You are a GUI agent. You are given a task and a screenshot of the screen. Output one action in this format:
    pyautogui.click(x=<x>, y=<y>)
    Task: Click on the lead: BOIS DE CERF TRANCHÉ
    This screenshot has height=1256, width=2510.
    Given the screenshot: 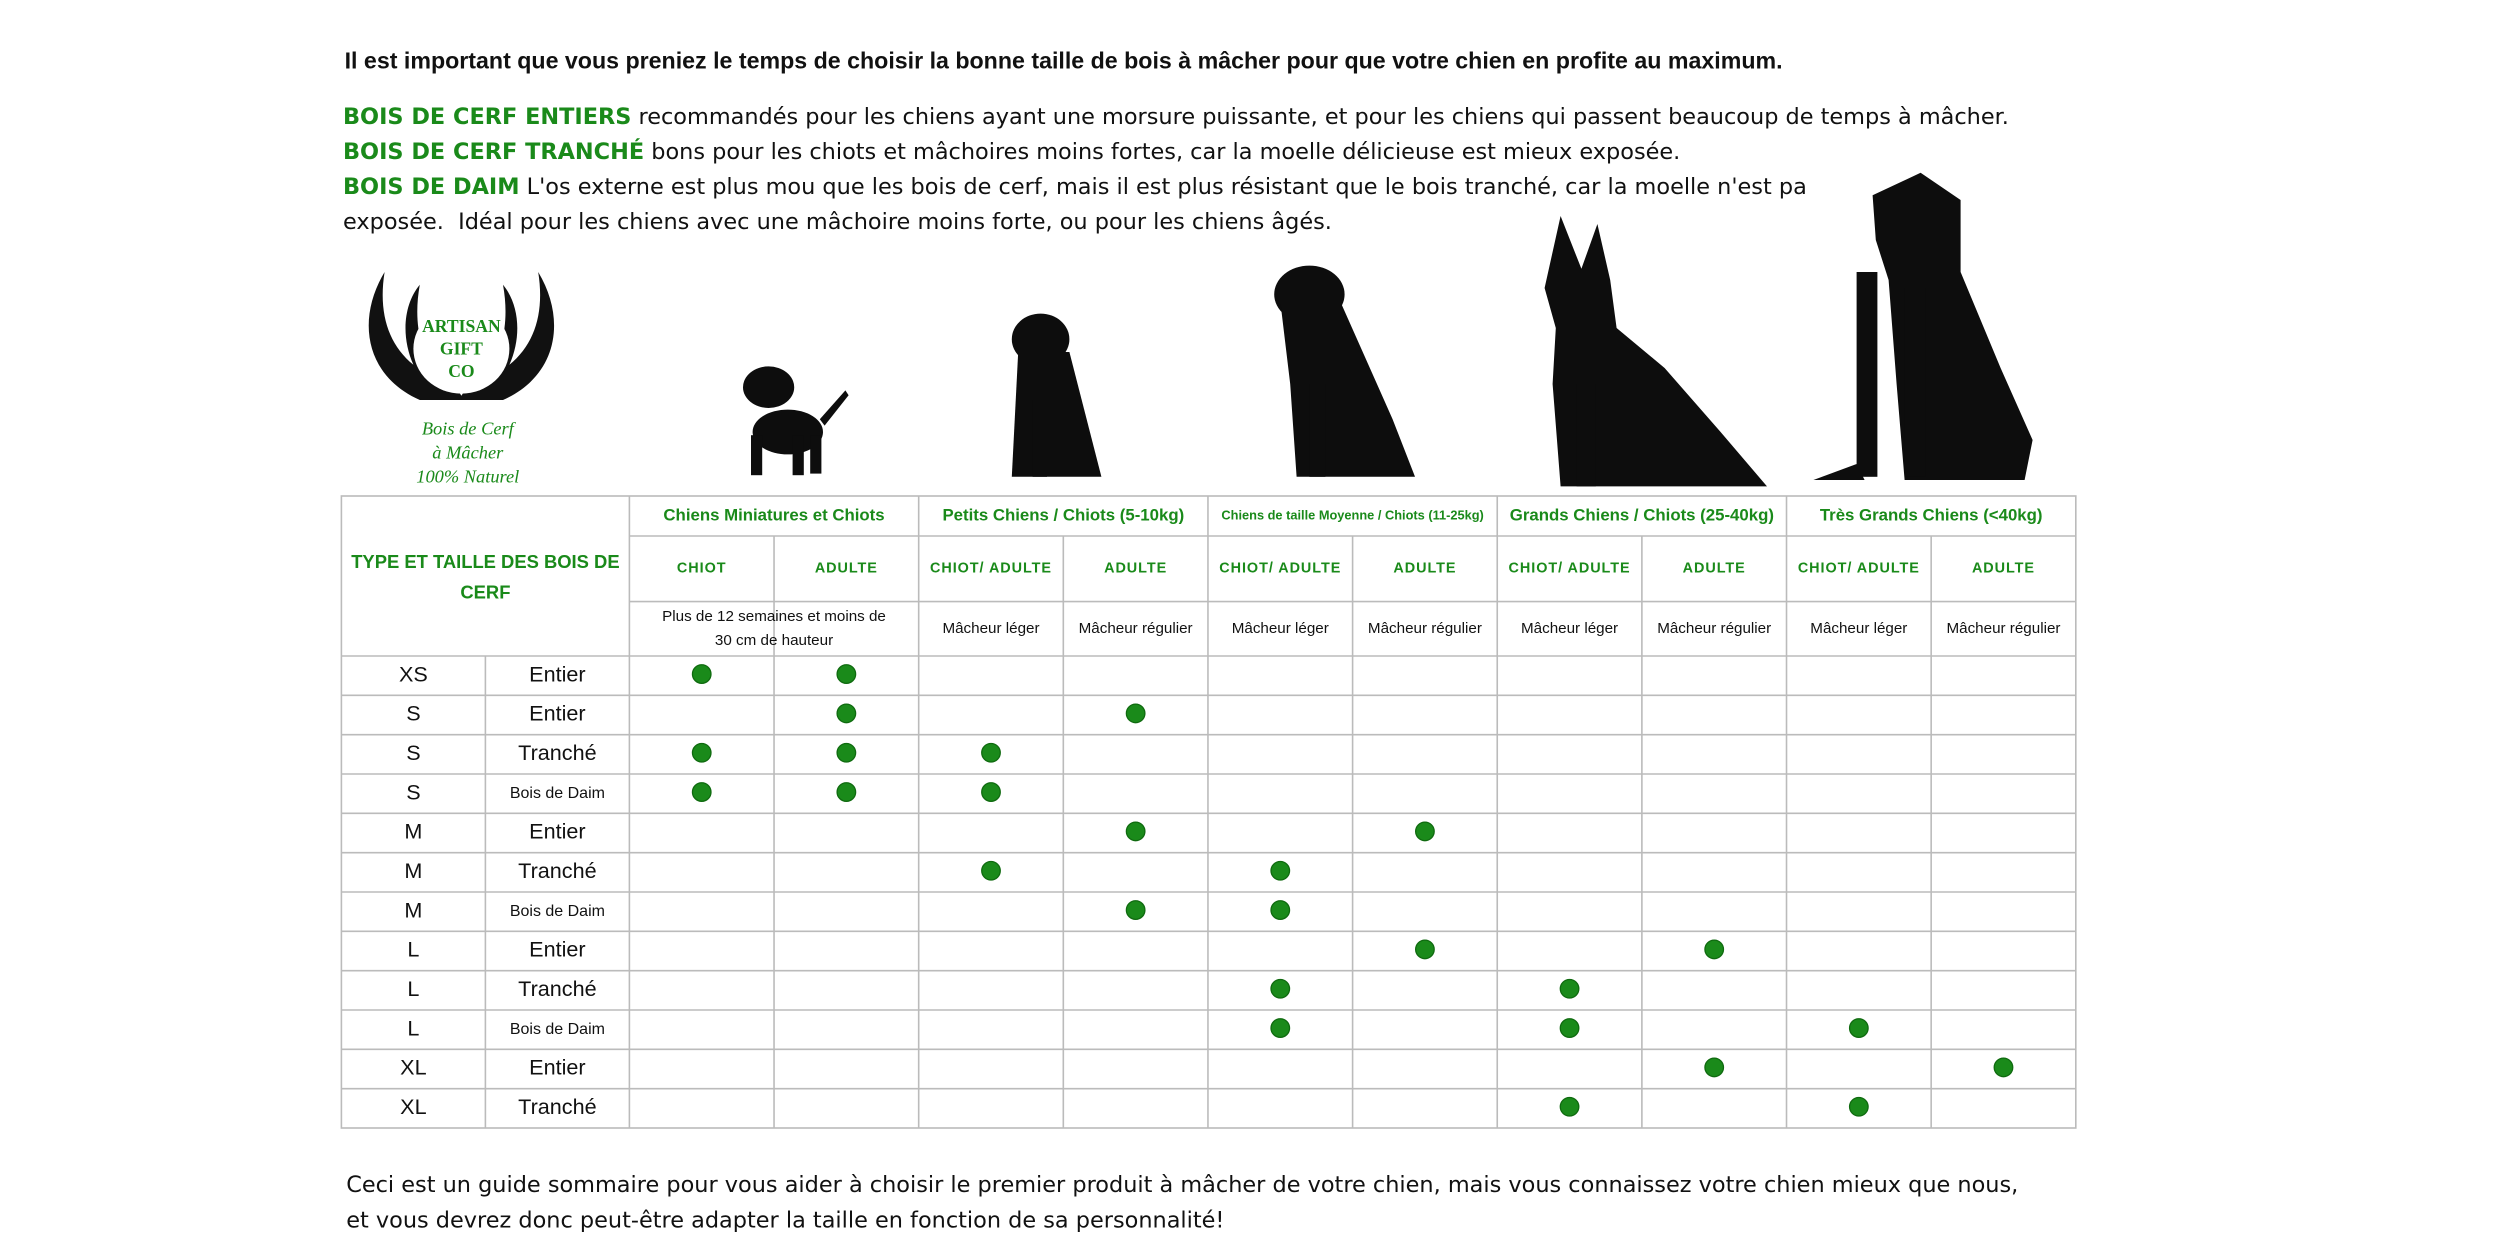 What is the action you would take?
    pyautogui.click(x=493, y=151)
    